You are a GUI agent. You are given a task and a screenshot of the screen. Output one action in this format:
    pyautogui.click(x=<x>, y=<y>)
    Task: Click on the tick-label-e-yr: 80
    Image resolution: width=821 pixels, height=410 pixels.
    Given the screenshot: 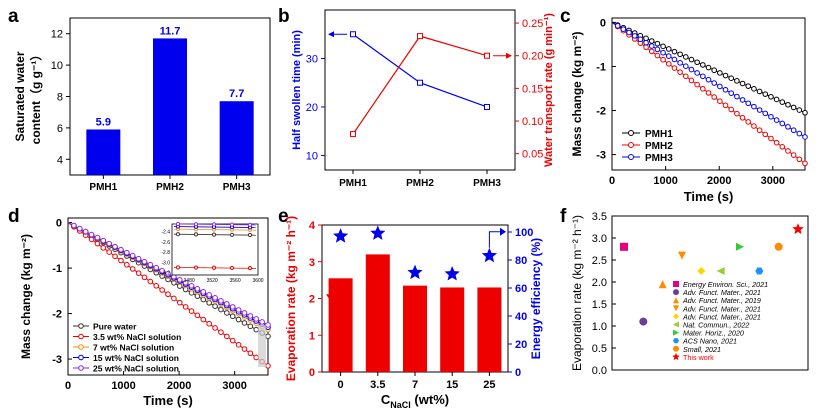 What is the action you would take?
    pyautogui.click(x=521, y=261)
    